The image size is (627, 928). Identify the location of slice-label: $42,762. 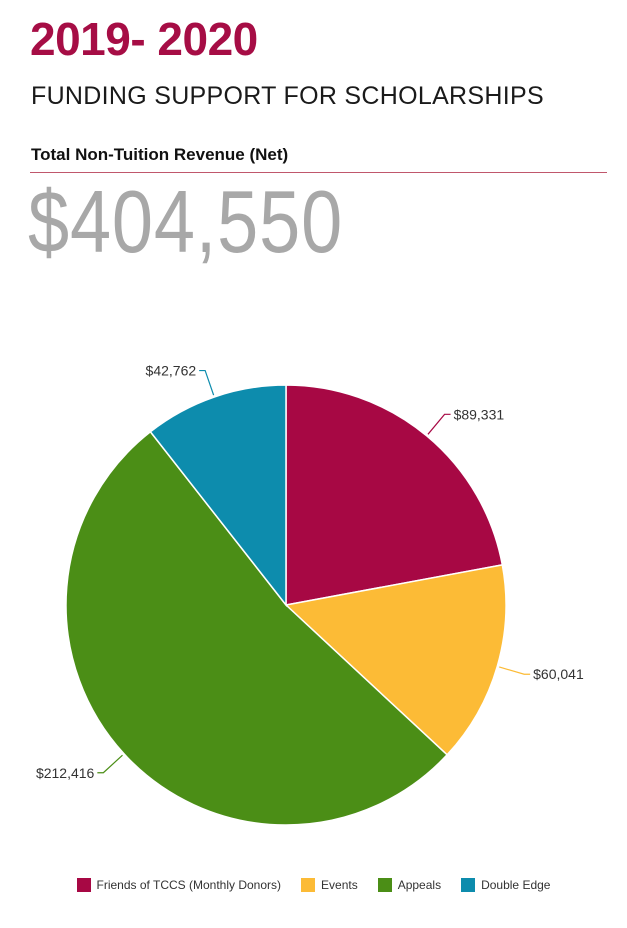
(171, 371).